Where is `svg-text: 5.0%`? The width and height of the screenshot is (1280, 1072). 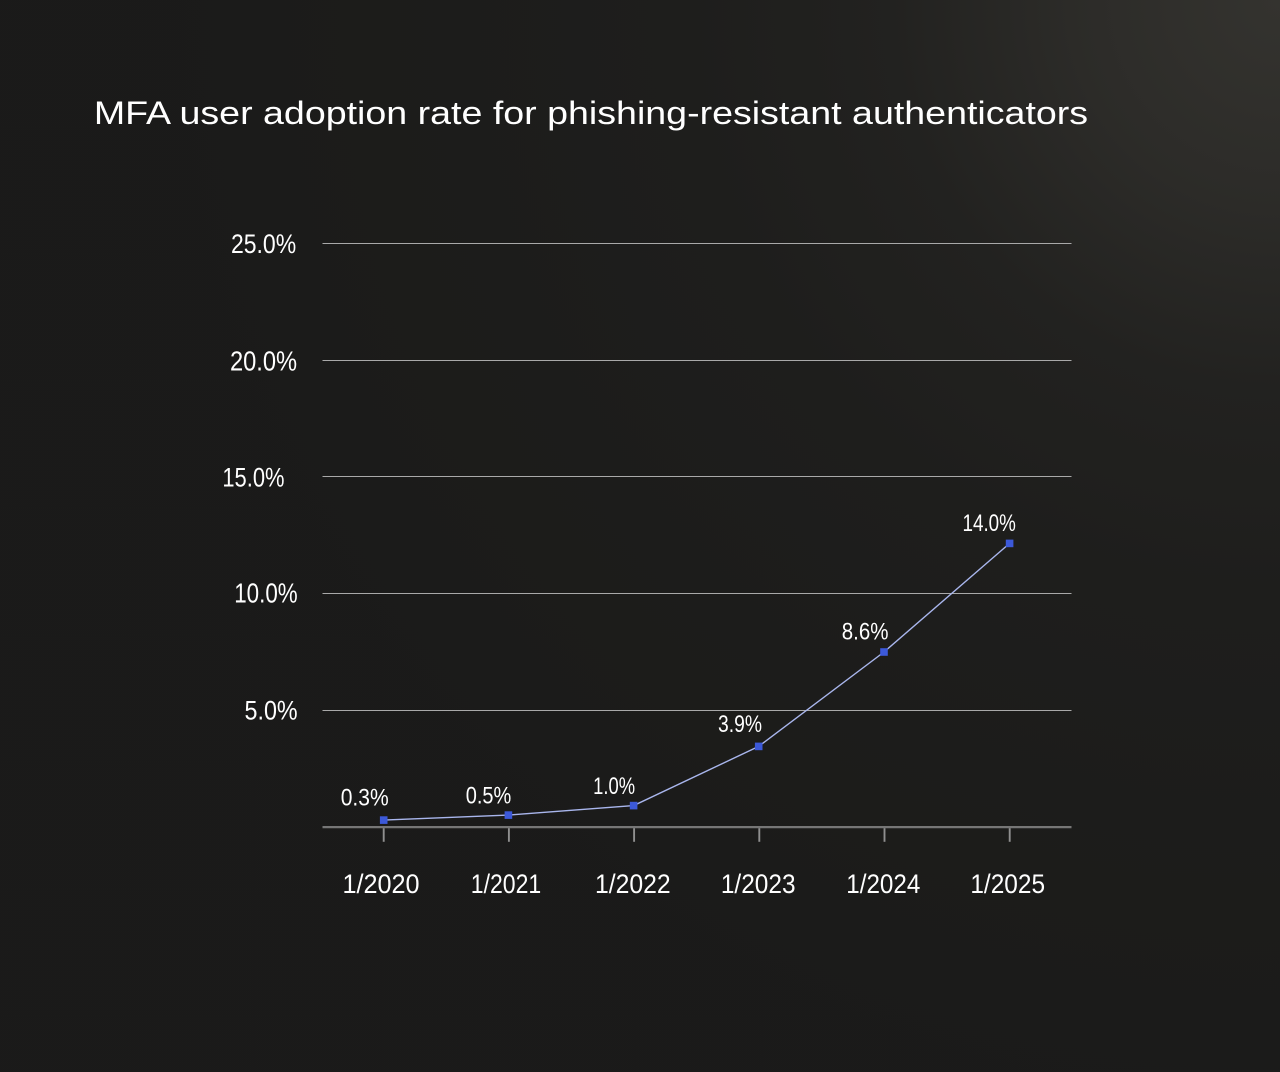 svg-text: 5.0% is located at coordinates (271, 711).